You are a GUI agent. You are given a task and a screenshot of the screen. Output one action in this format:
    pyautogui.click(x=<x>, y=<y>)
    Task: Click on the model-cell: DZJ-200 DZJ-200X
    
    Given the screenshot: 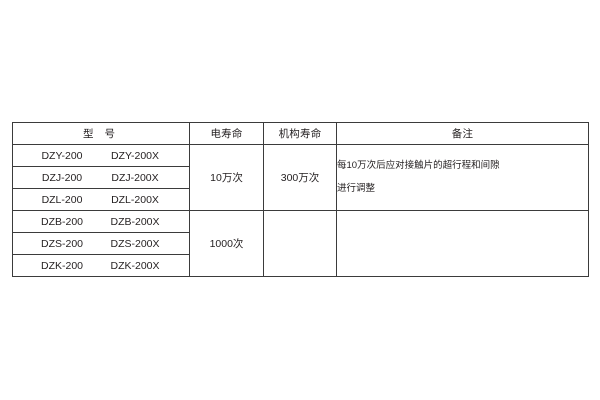 What is the action you would take?
    pyautogui.click(x=101, y=177)
    